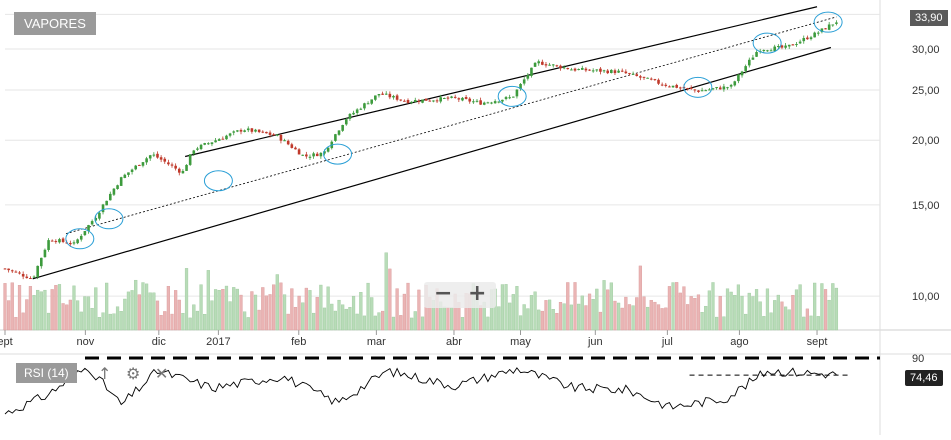 This screenshot has width=951, height=440. What do you see at coordinates (162, 373) in the screenshot?
I see `close-icon: ✕` at bounding box center [162, 373].